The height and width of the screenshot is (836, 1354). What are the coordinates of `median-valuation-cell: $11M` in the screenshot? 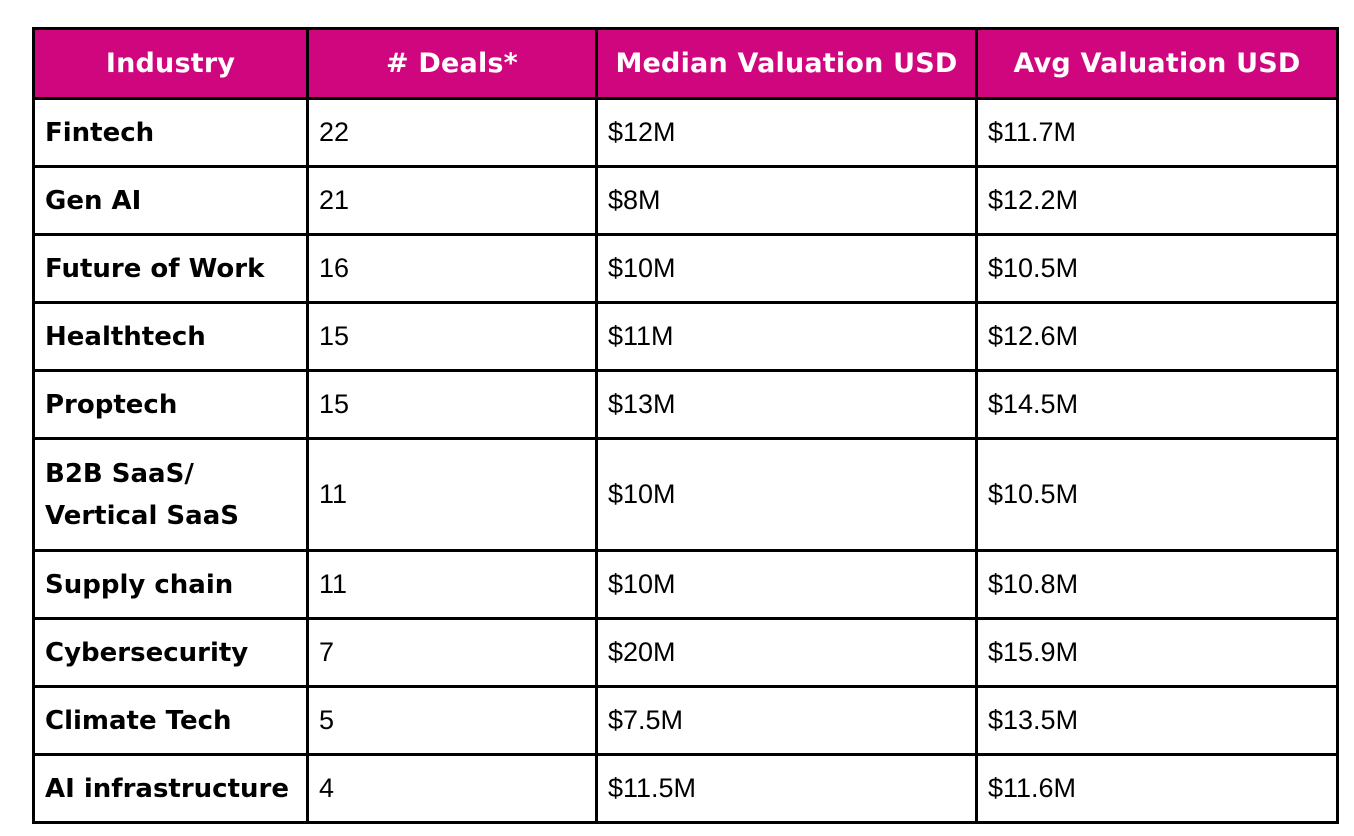 It's located at (786, 336).